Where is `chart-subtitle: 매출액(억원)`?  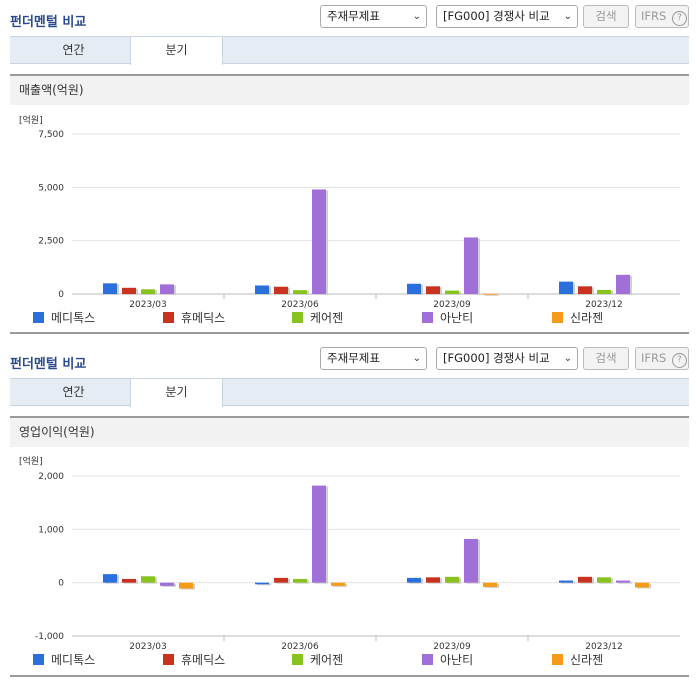
chart-subtitle: 매출액(억원) is located at coordinates (349, 89).